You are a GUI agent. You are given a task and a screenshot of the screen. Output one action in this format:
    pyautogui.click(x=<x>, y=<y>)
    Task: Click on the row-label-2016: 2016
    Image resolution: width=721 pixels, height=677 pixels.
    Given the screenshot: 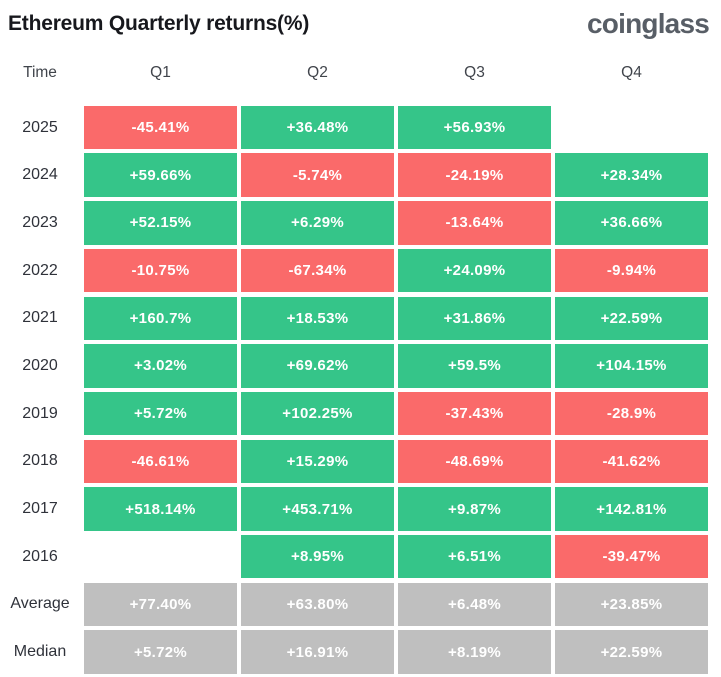 What is the action you would take?
    pyautogui.click(x=40, y=556)
    